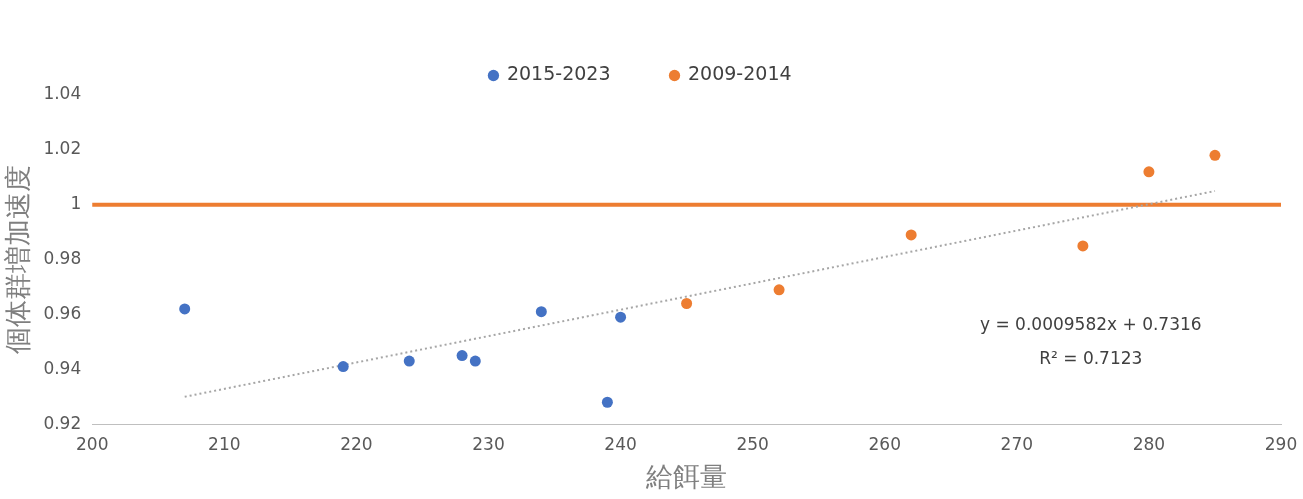 The height and width of the screenshot is (499, 1303). I want to click on y-tick-label: 1.02, so click(62, 148).